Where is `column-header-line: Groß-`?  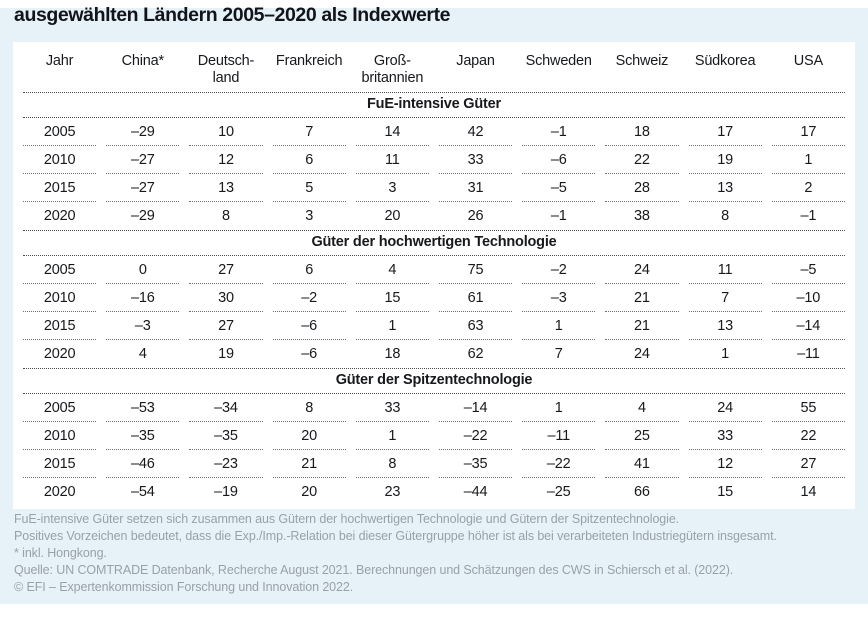 column-header-line: Groß- is located at coordinates (392, 61).